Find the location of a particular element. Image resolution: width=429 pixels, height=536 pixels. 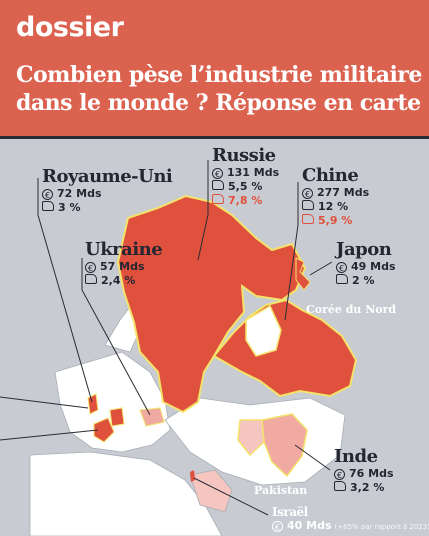

extra-row: 5,9 % is located at coordinates (335, 221).